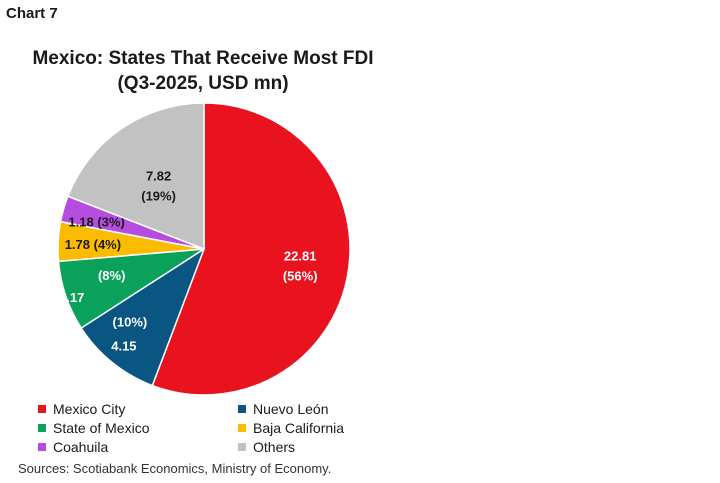  What do you see at coordinates (135, 176) in the screenshot?
I see `pie-slice-others` at bounding box center [135, 176].